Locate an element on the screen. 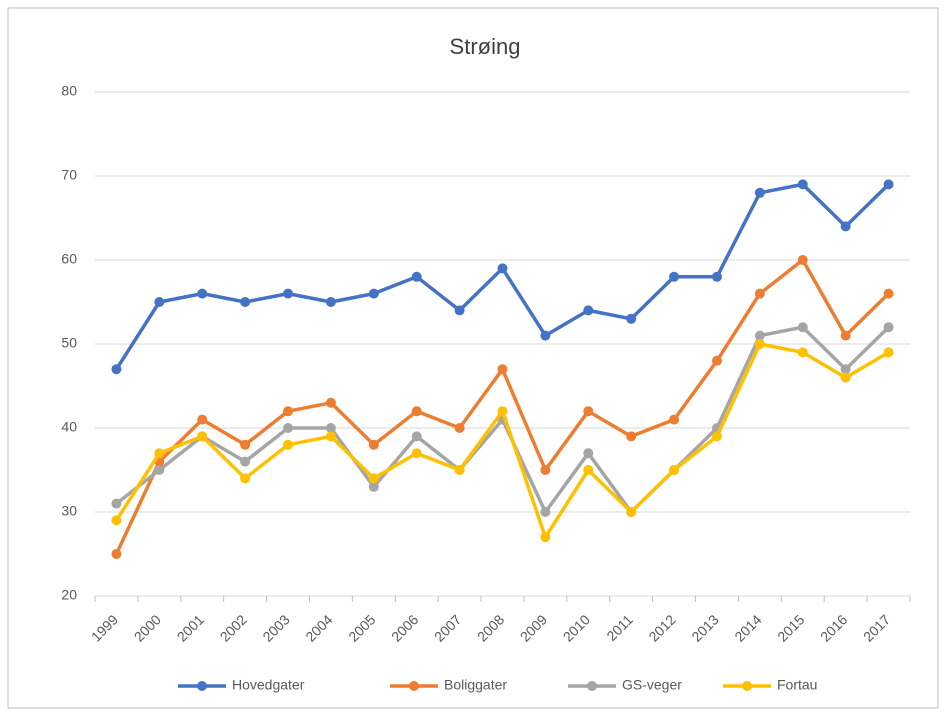 This screenshot has width=946, height=712. legend-label: Hovedgater is located at coordinates (268, 685).